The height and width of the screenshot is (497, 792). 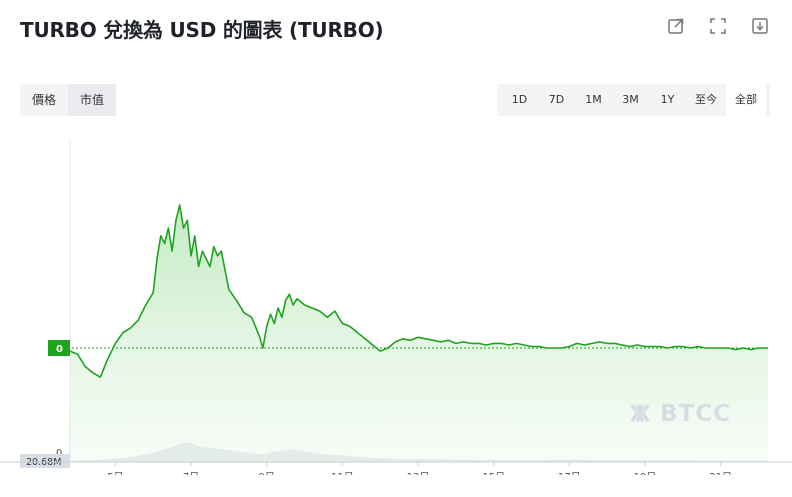 What do you see at coordinates (519, 99) in the screenshot?
I see `range-1d: 1D` at bounding box center [519, 99].